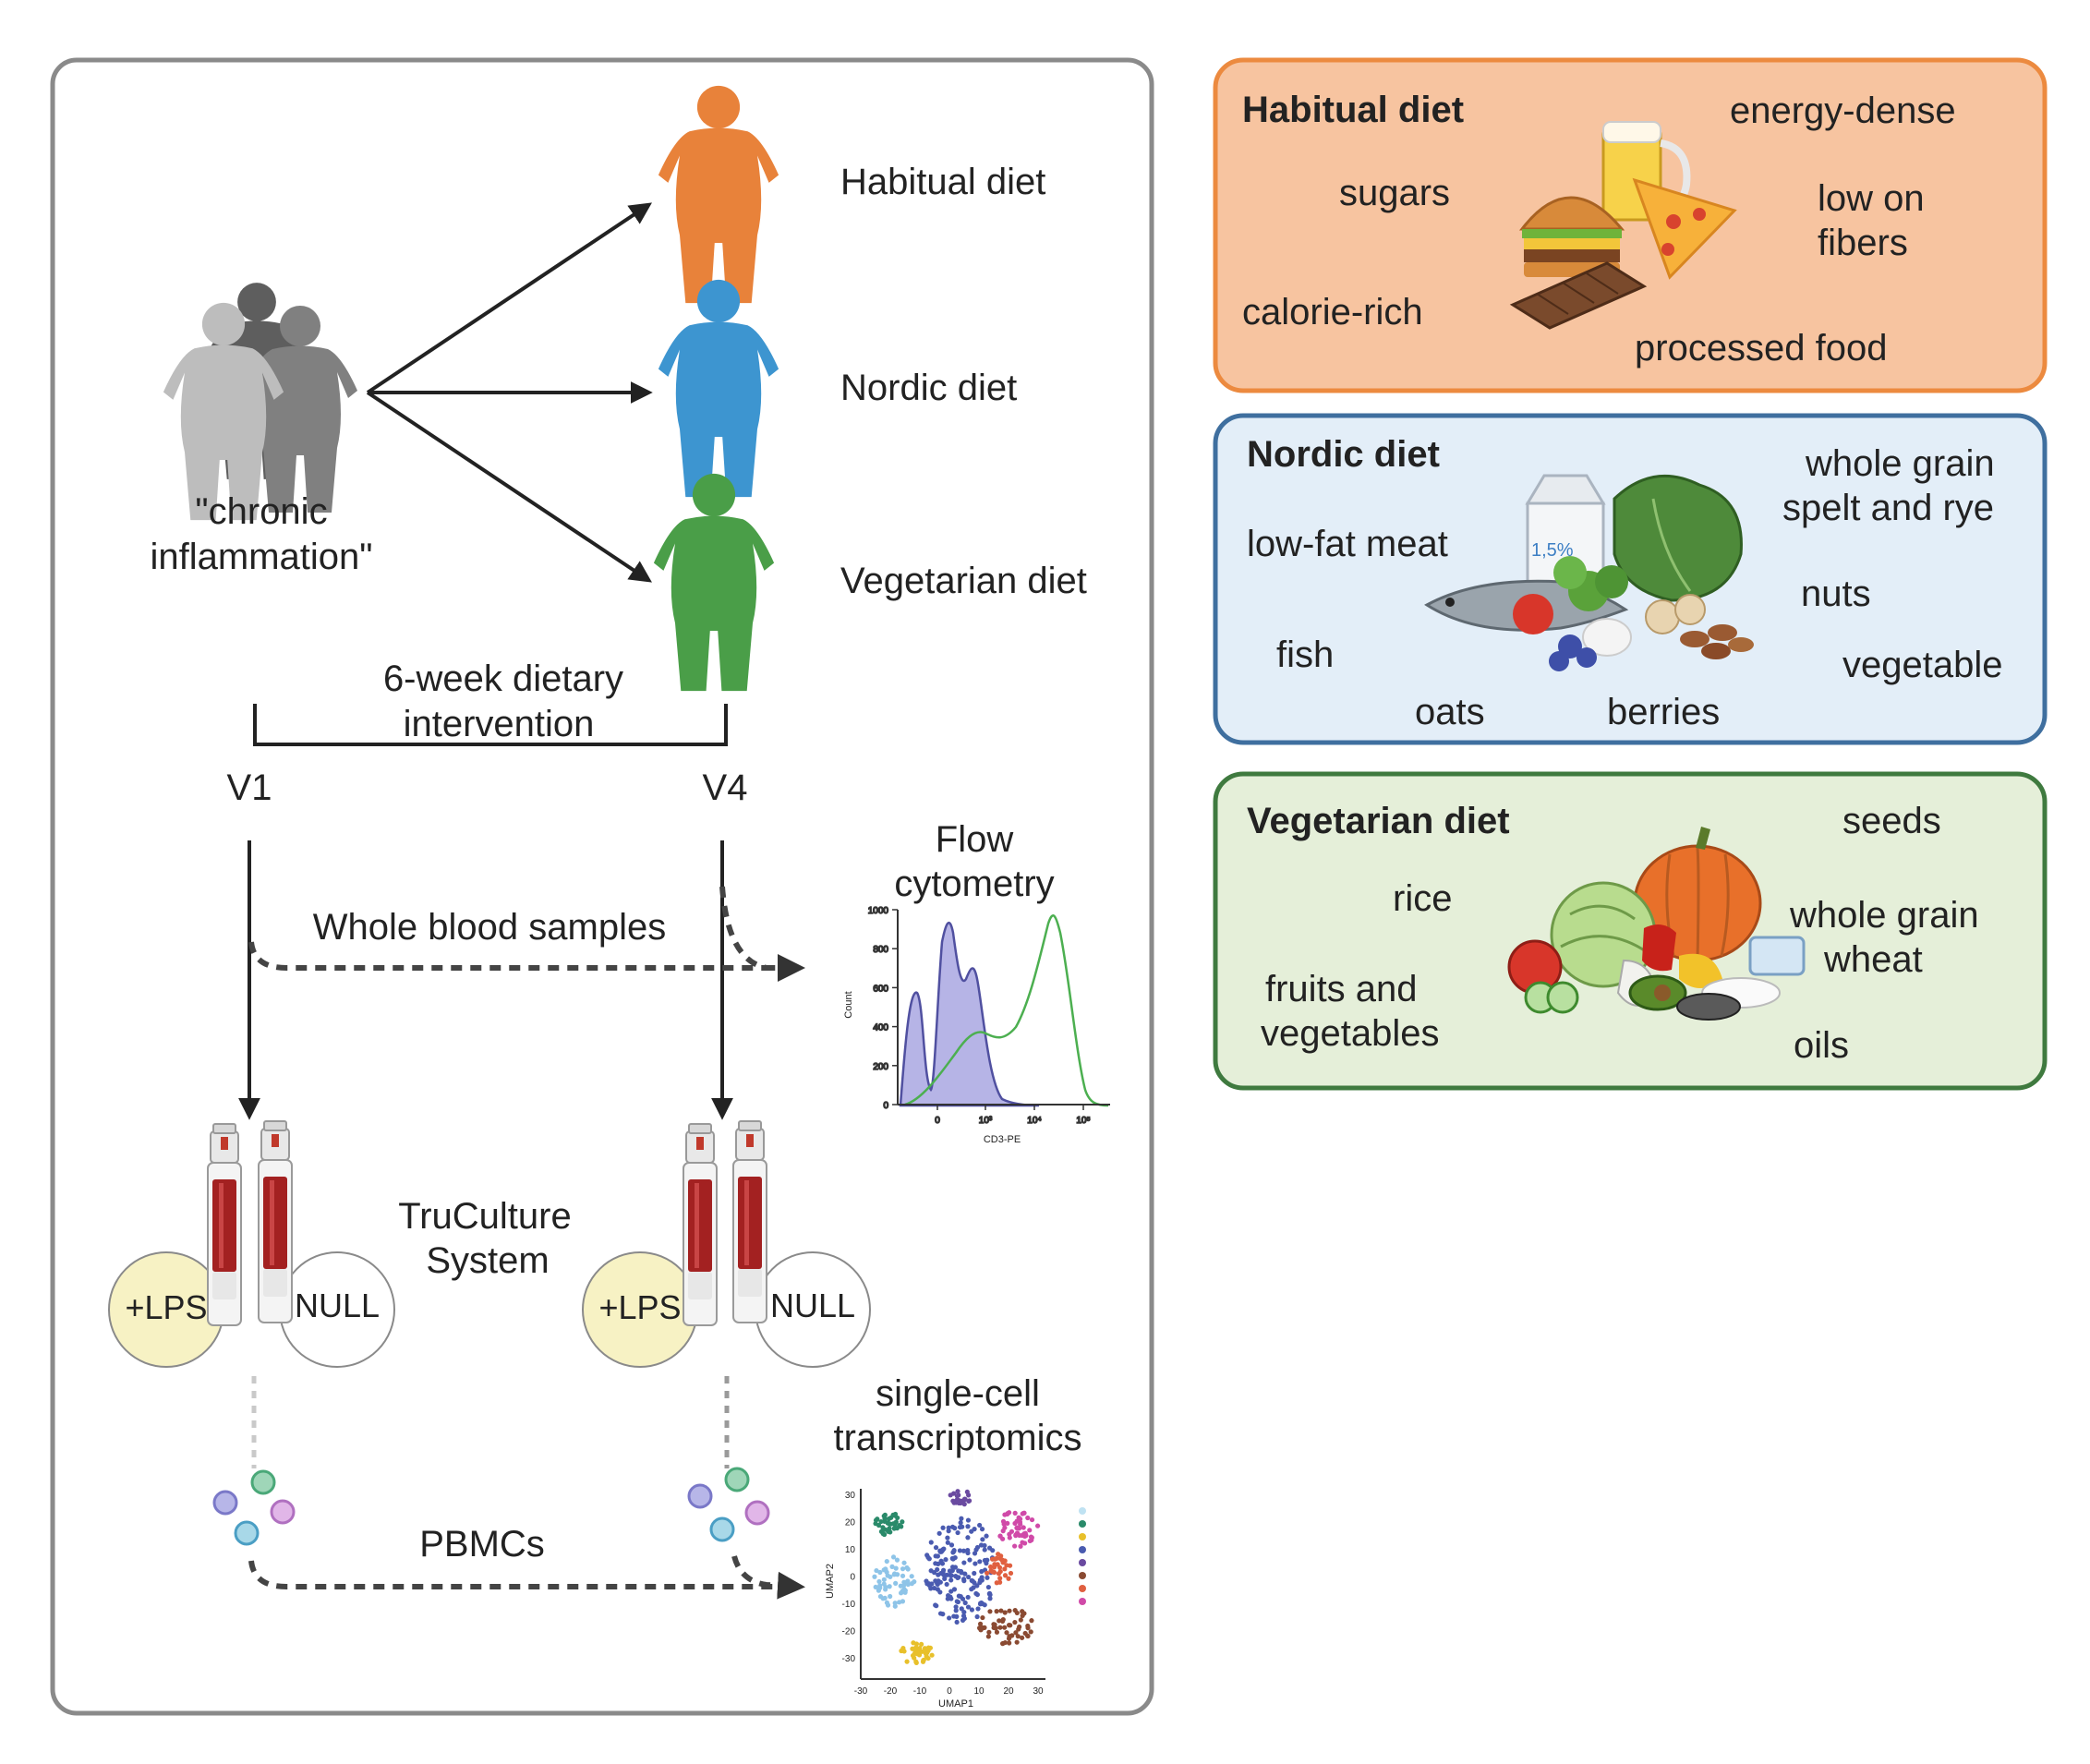 Image resolution: width=2090 pixels, height=1764 pixels. What do you see at coordinates (975, 840) in the screenshot?
I see `flow-label-line1: Flow` at bounding box center [975, 840].